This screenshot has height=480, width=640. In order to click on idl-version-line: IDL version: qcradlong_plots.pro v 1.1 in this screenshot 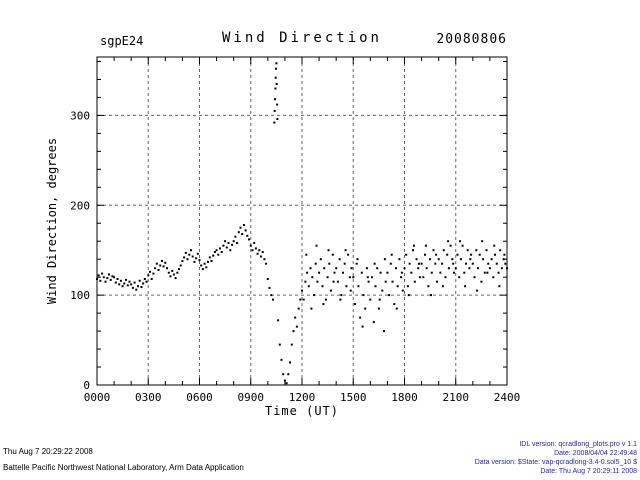, I will do `click(578, 444)`.